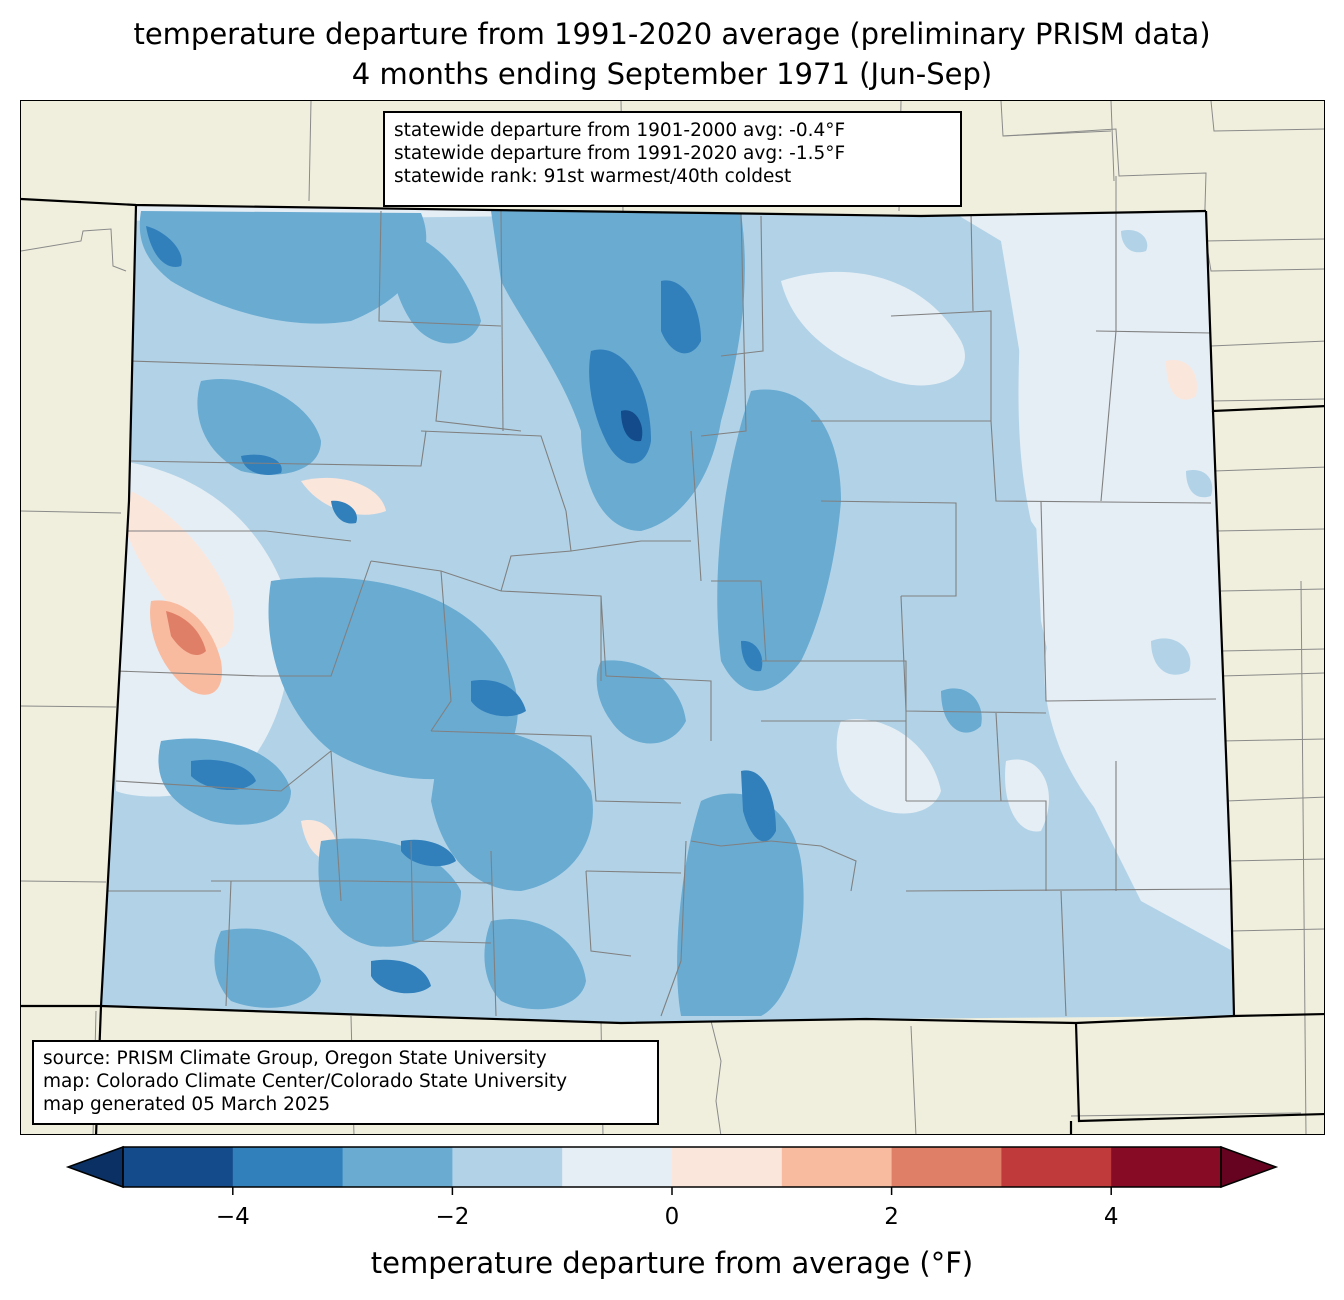 The width and height of the screenshot is (1344, 1300). I want to click on colorbar-tick-label: −2, so click(452, 1217).